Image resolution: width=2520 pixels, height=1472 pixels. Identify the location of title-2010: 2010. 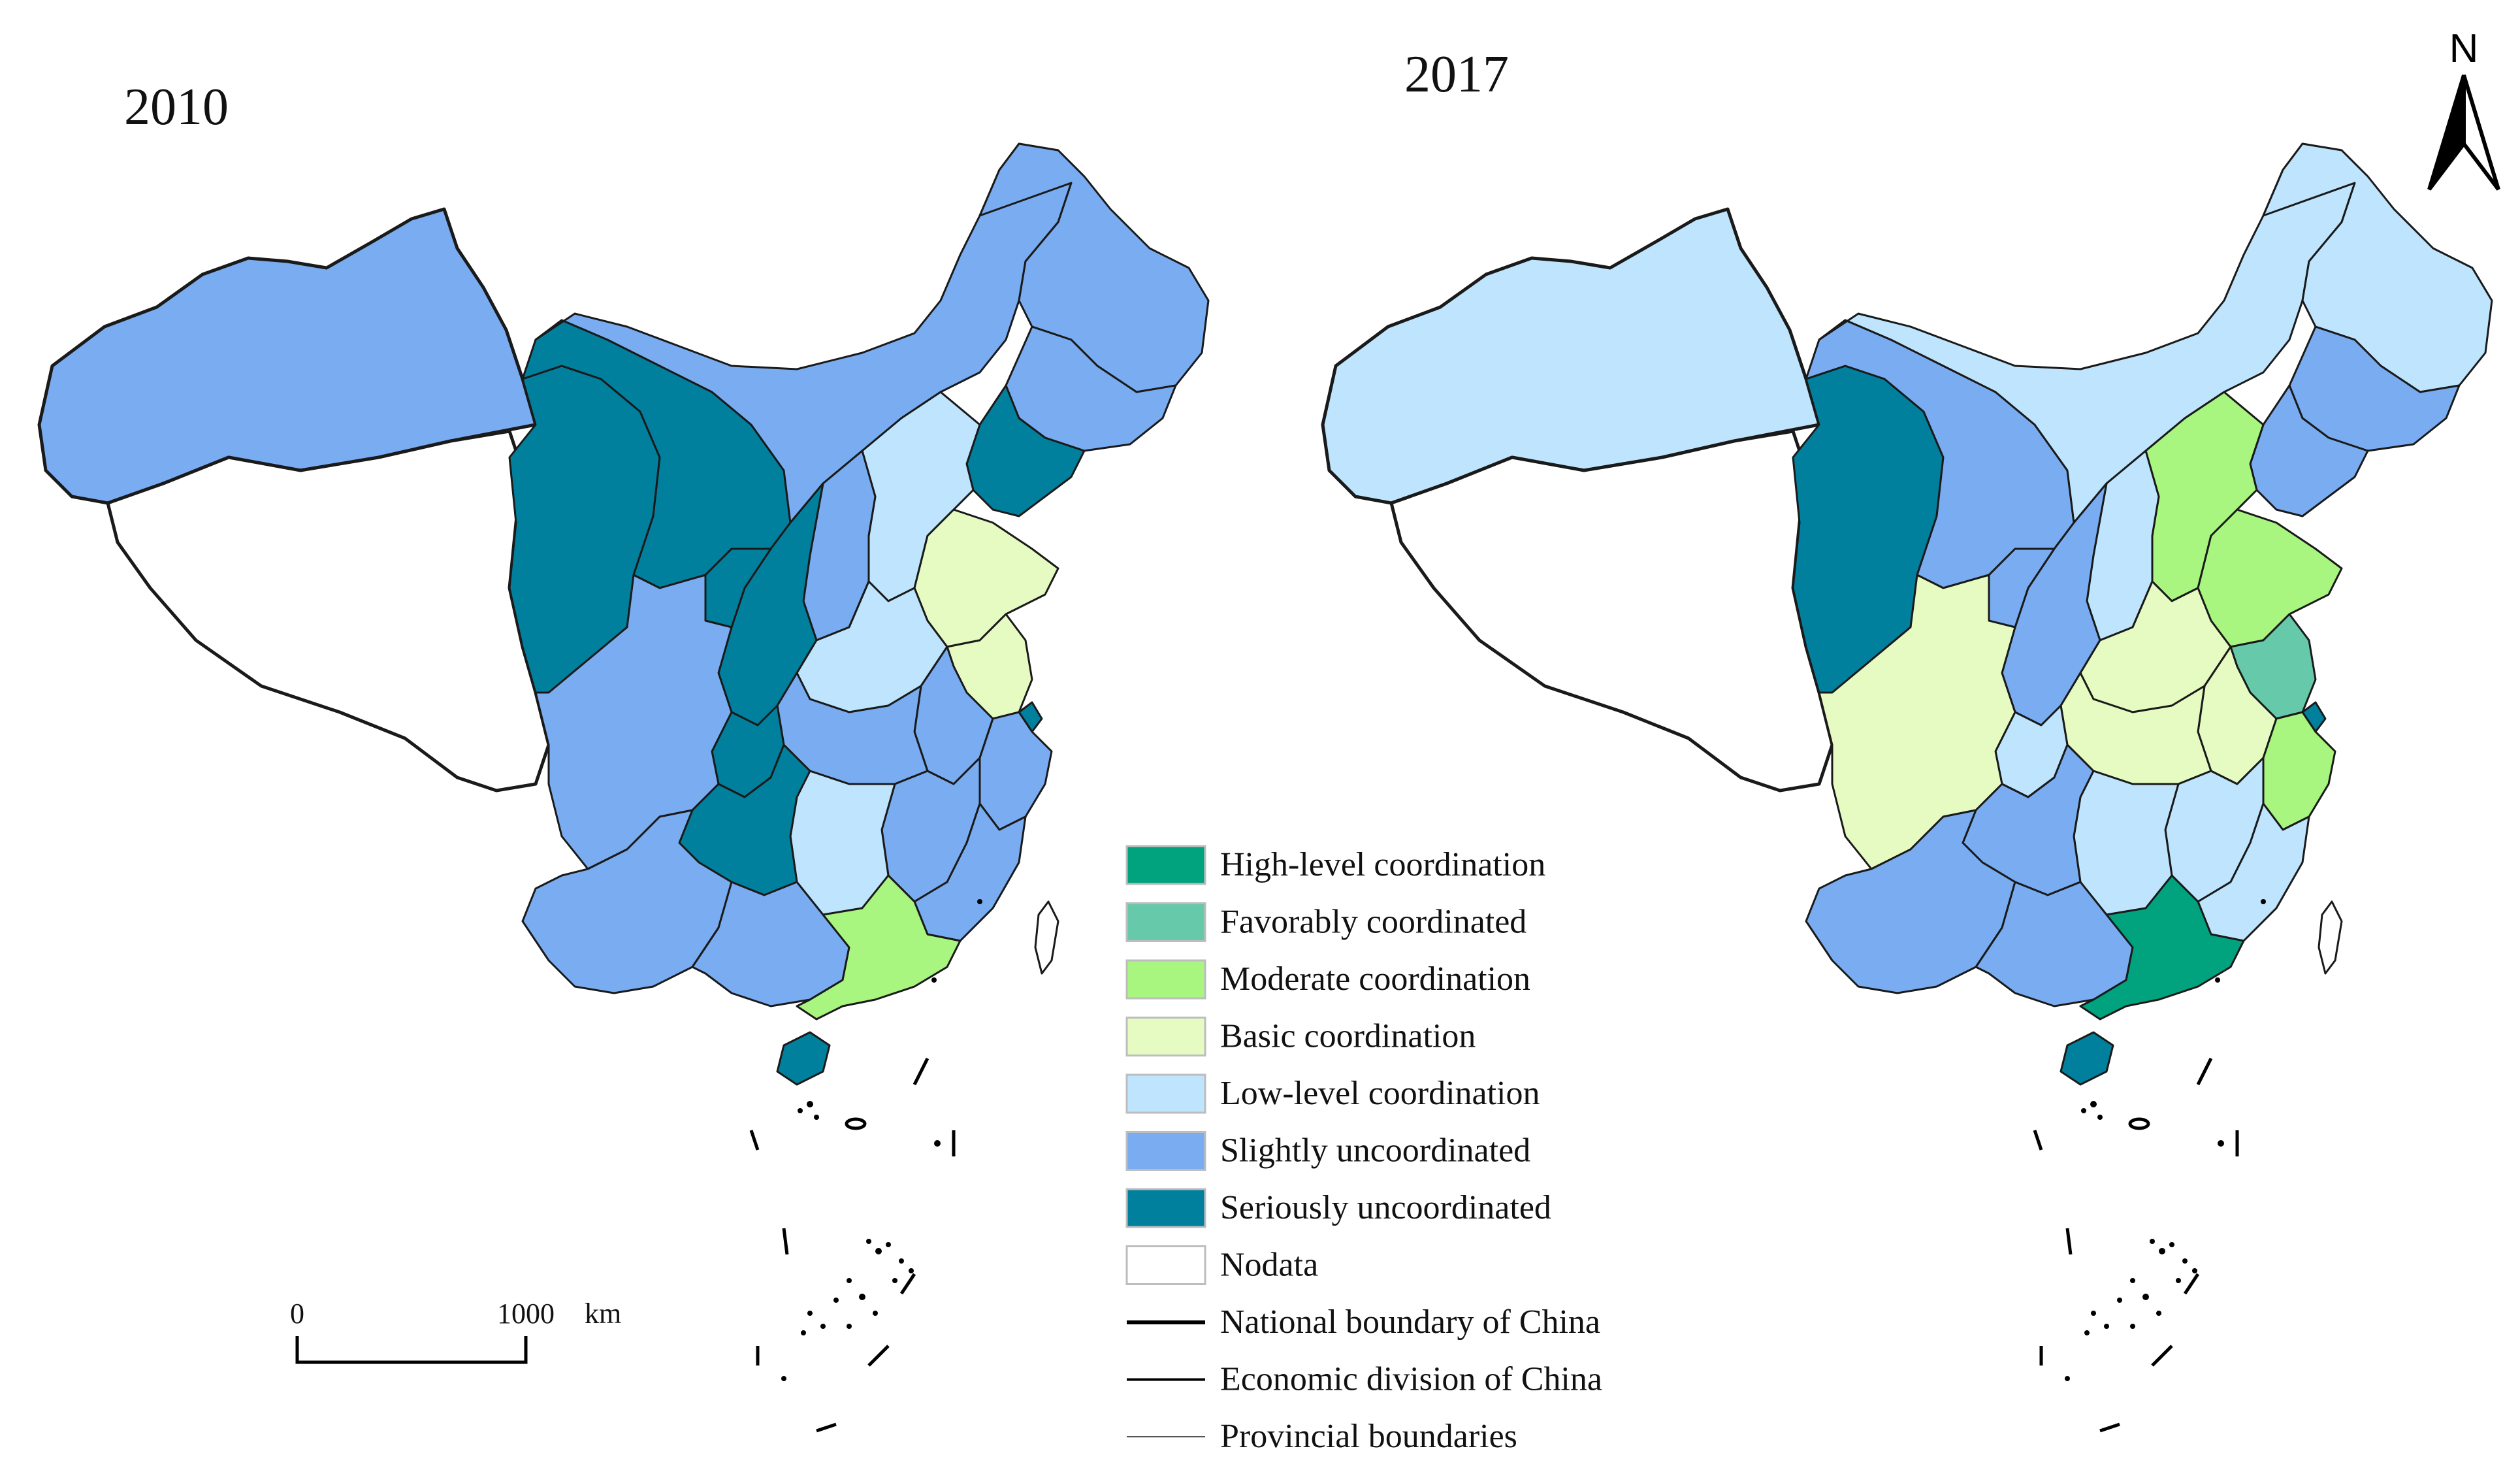
(176, 107).